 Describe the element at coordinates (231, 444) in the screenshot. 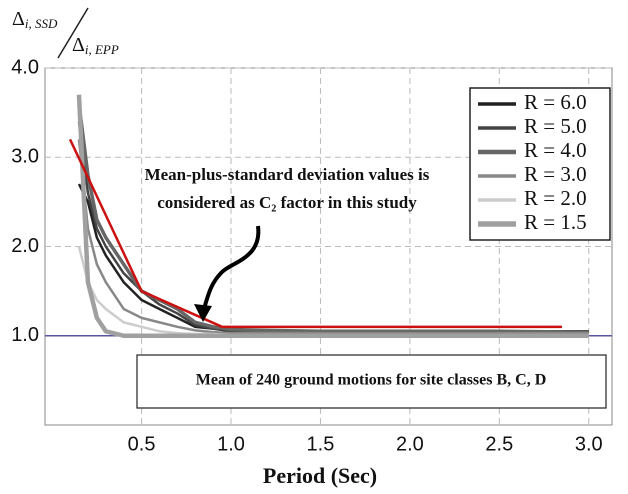

I see `x-tick-label: 1.0` at that location.